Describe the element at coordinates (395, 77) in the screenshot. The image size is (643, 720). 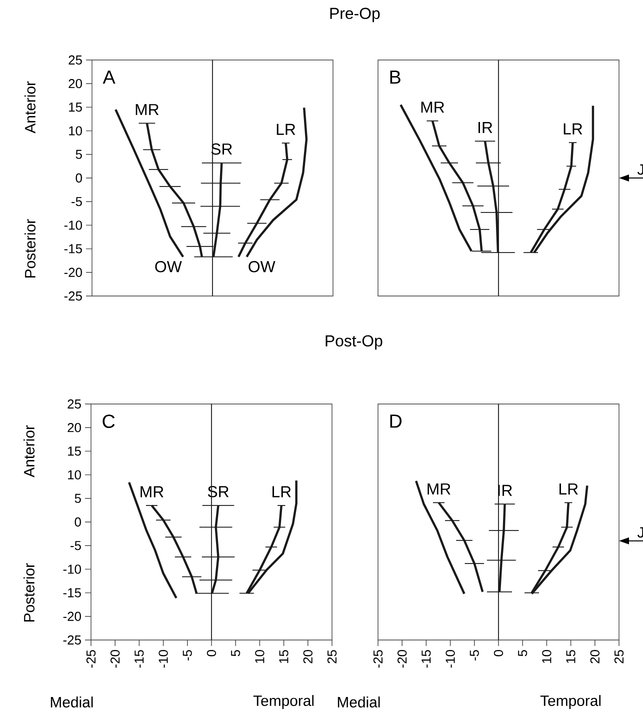
I see `annotation: B` at that location.